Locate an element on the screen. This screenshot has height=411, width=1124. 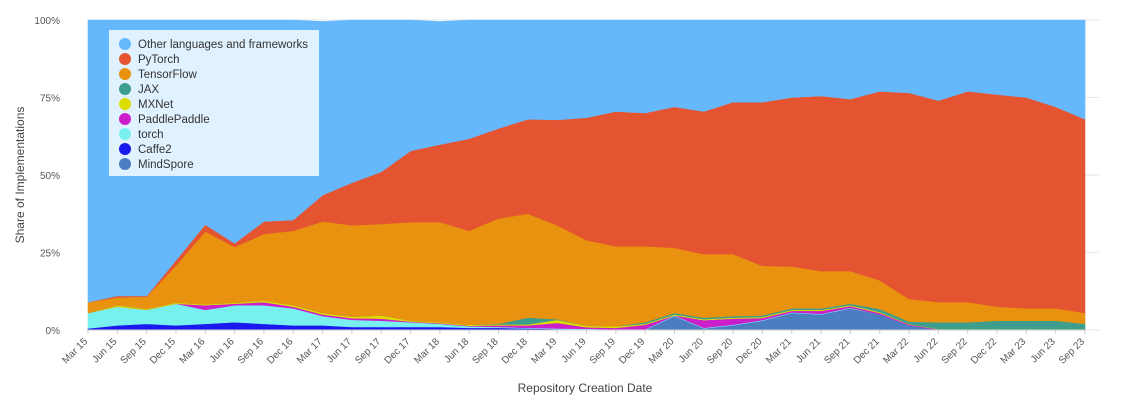
x-tick-label: Sep 23 is located at coordinates (1072, 351).